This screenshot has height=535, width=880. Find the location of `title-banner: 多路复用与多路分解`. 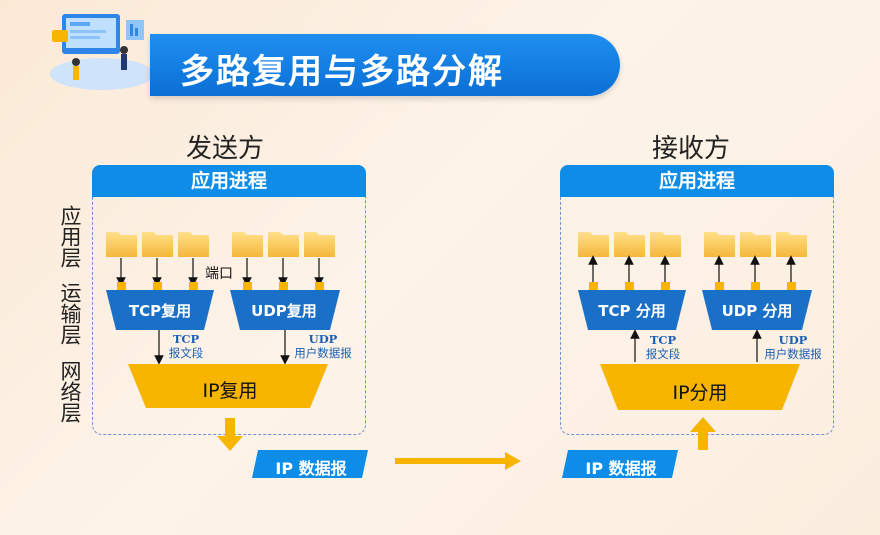

title-banner: 多路复用与多路分解 is located at coordinates (385, 65).